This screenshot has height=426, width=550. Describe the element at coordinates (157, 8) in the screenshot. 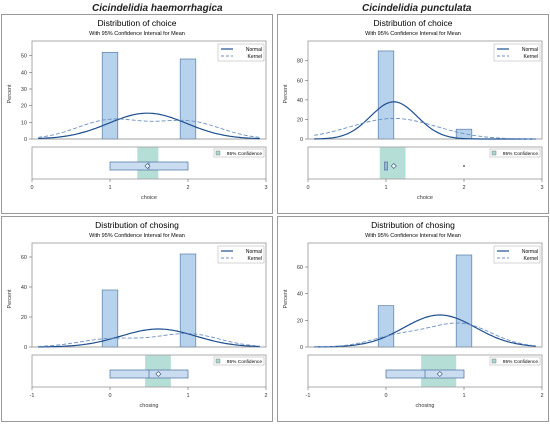

I see `species-label-left: Cicindelidia haemorrhagica` at that location.